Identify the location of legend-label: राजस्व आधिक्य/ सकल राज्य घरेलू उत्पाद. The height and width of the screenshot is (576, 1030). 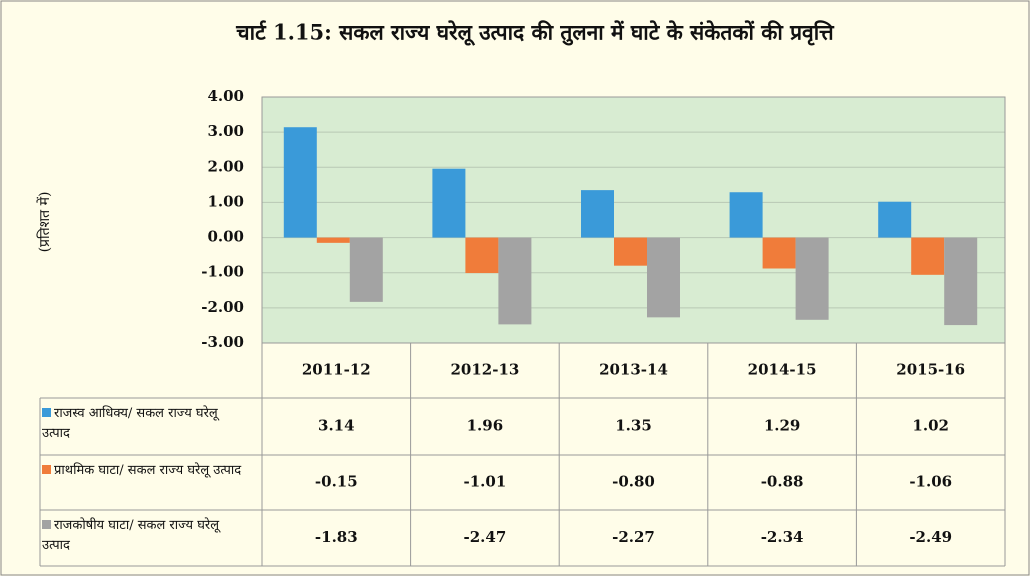
(130, 423).